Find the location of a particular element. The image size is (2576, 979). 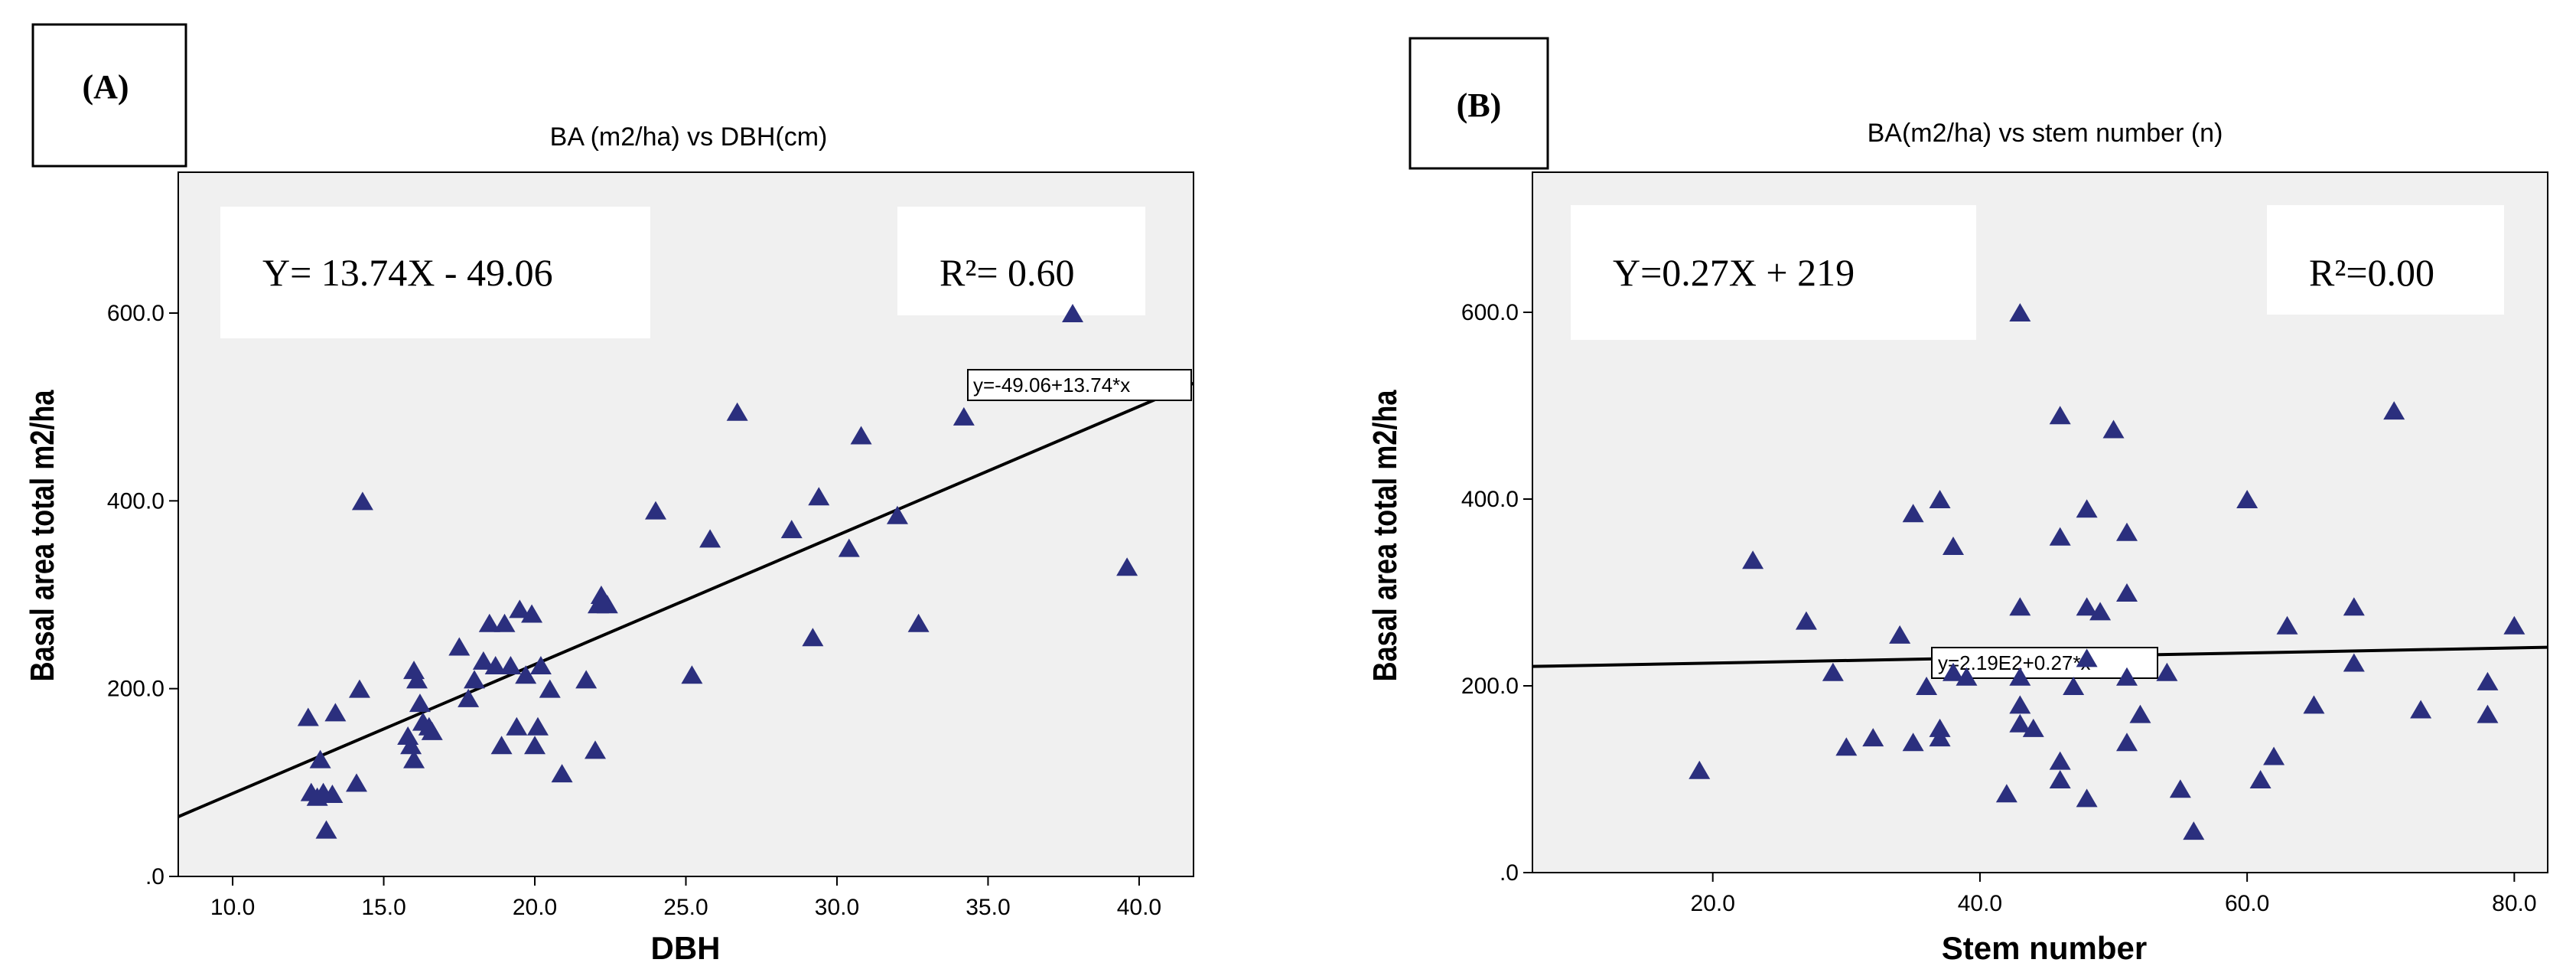

panel-a-equation-box is located at coordinates (435, 272).